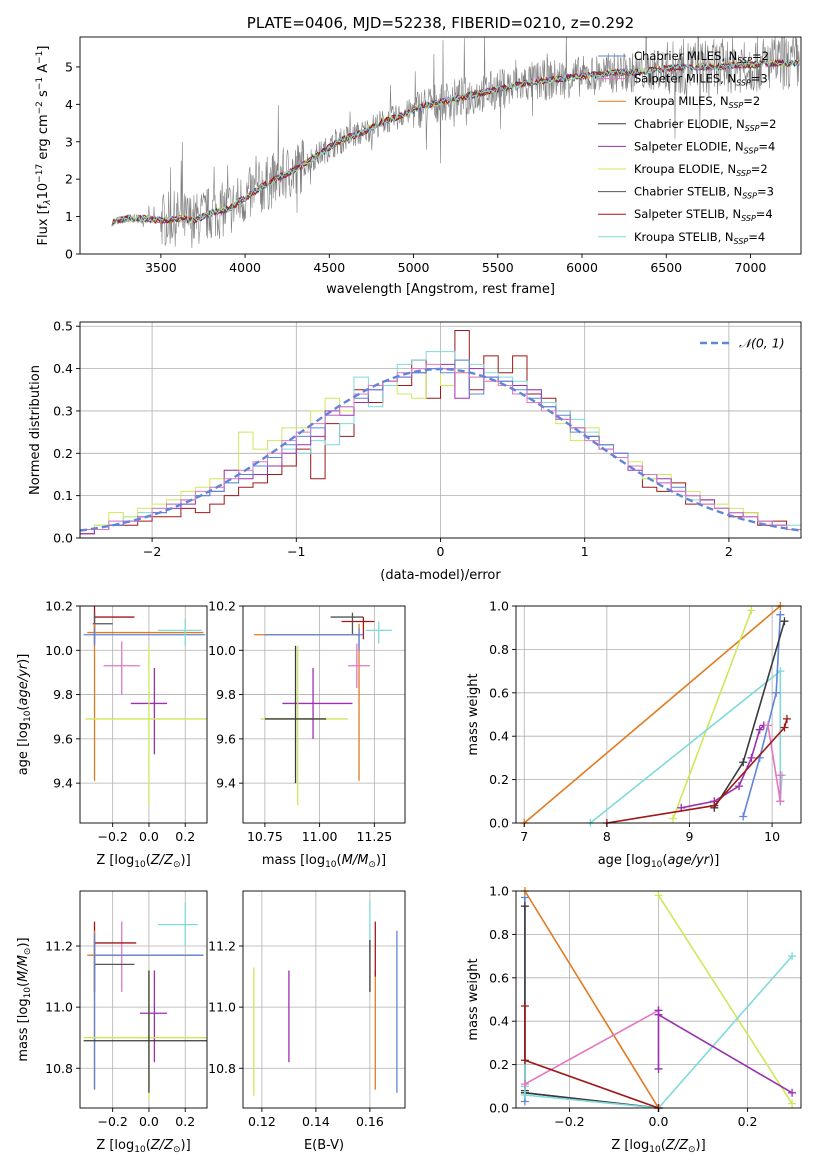 This screenshot has width=819, height=1170. I want to click on x-tick-label: −2, so click(152, 551).